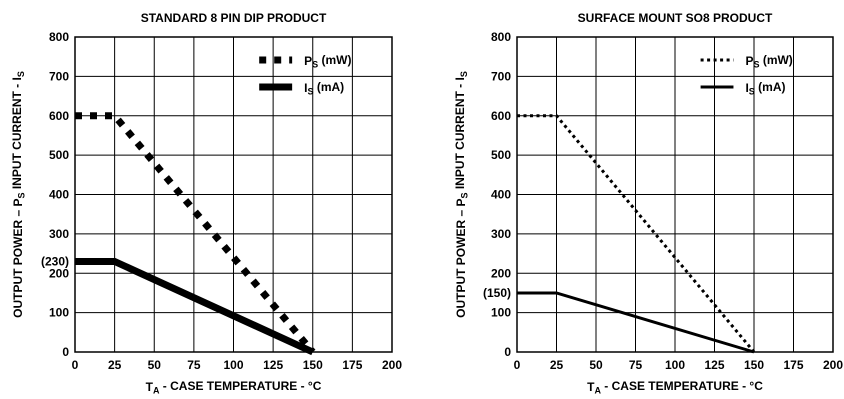 The width and height of the screenshot is (844, 399). Describe the element at coordinates (675, 18) in the screenshot. I see `chart-title: SURFACE MOUNT SO8 PRODUCT` at that location.